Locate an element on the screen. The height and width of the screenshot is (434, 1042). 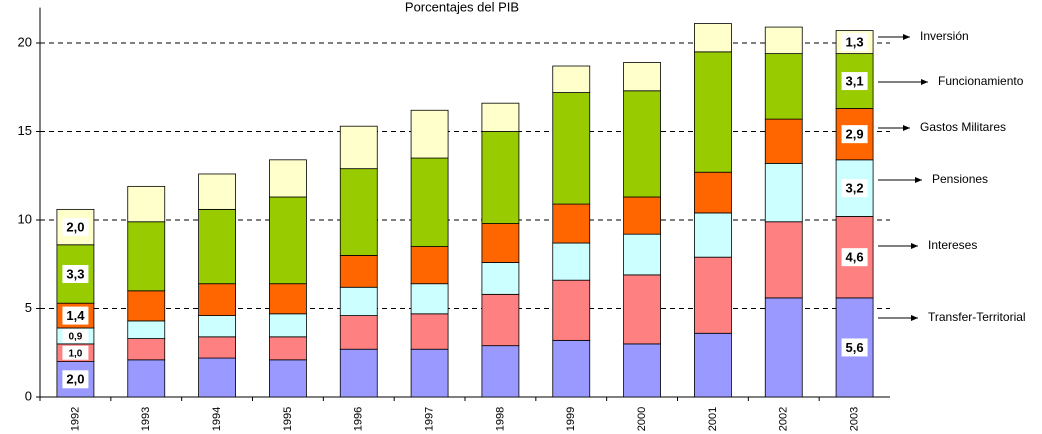
data-label: 2,0 is located at coordinates (75, 227).